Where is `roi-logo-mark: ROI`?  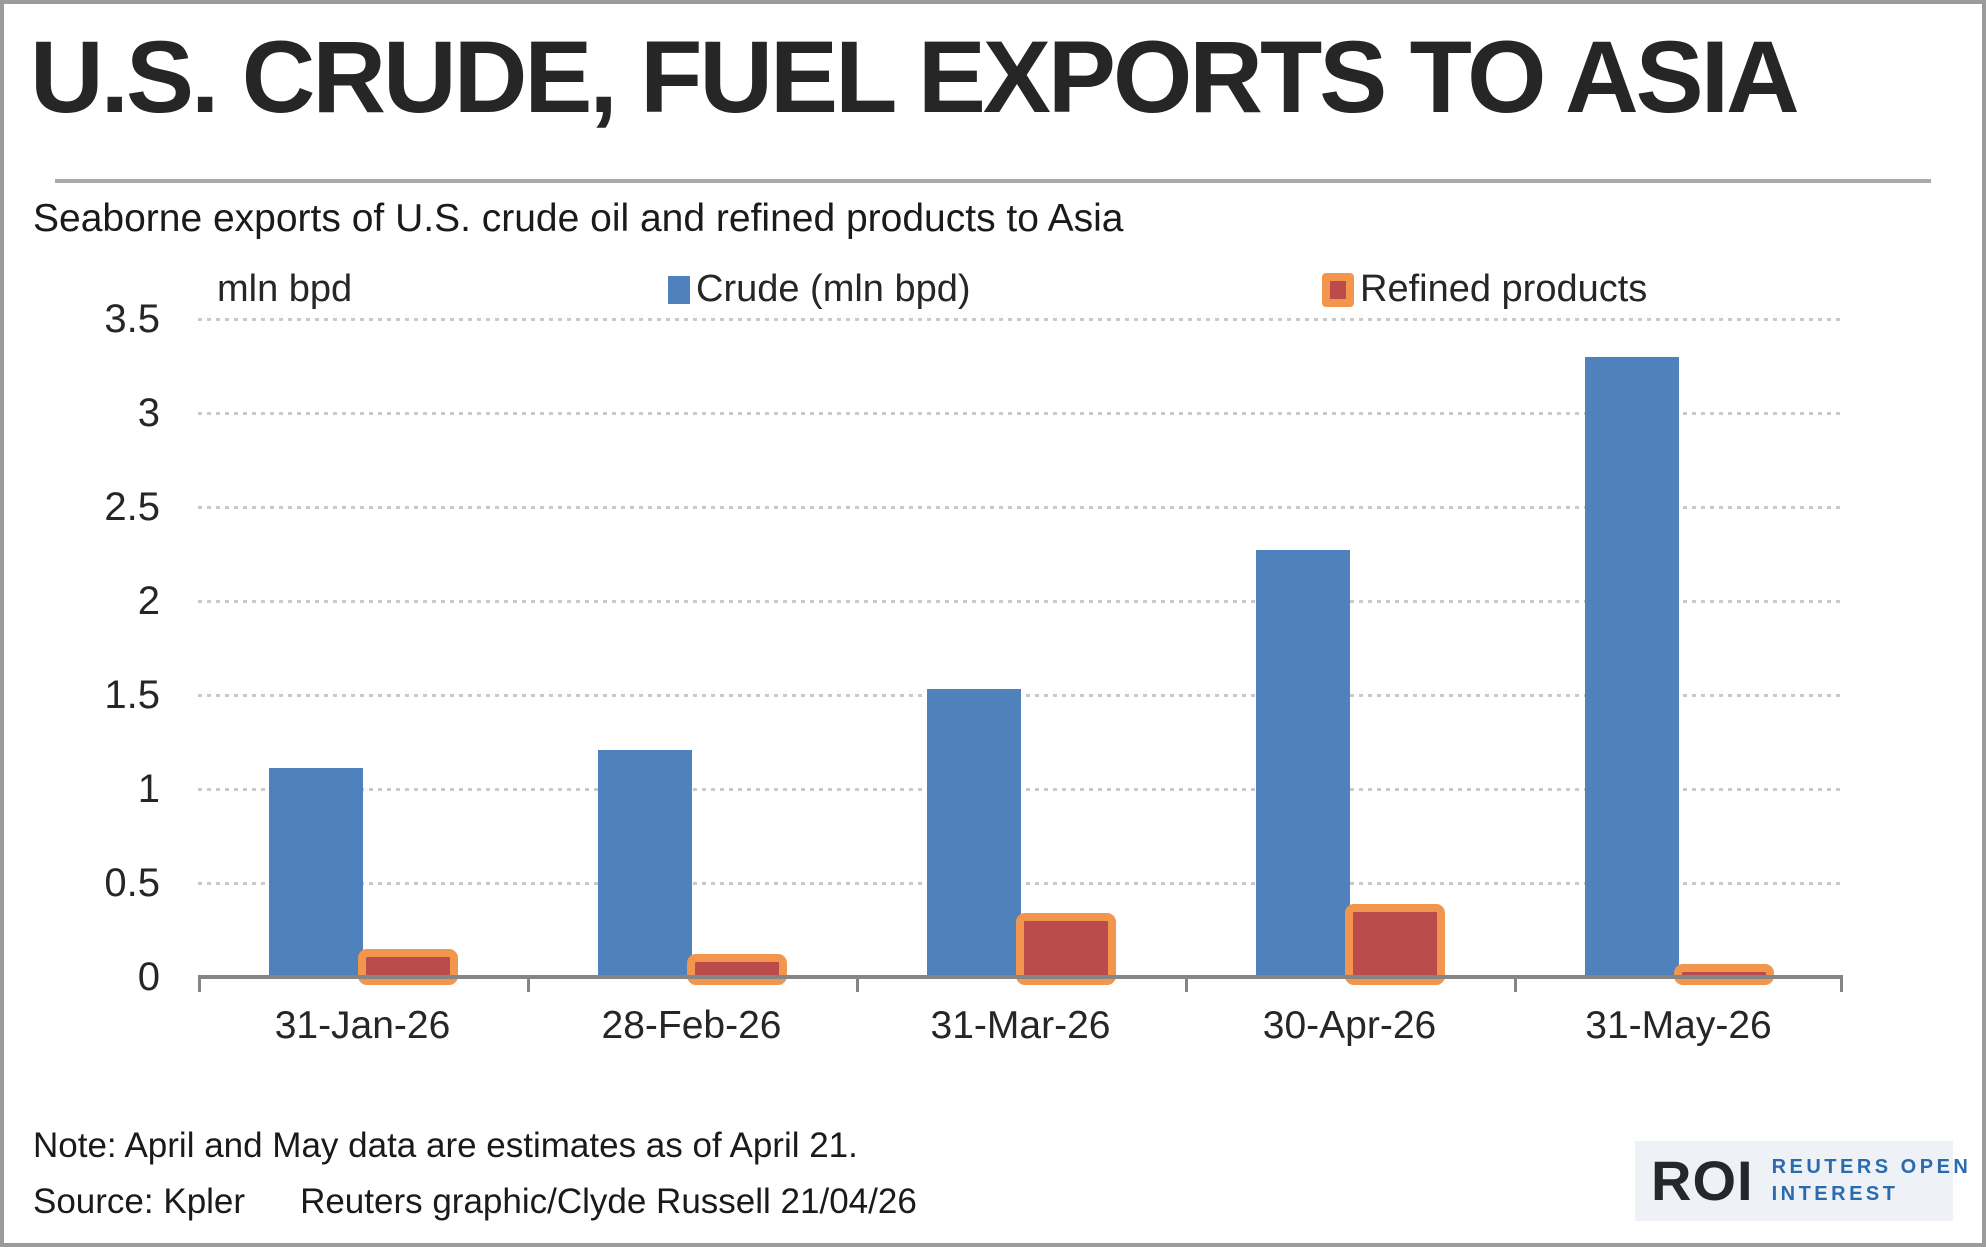
roi-logo-mark: ROI is located at coordinates (1702, 1180).